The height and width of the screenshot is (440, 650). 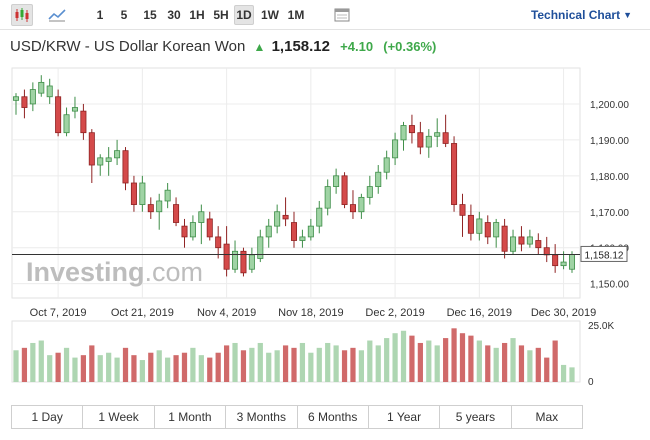 I want to click on y-tick-label: 1,200.00, so click(x=609, y=105).